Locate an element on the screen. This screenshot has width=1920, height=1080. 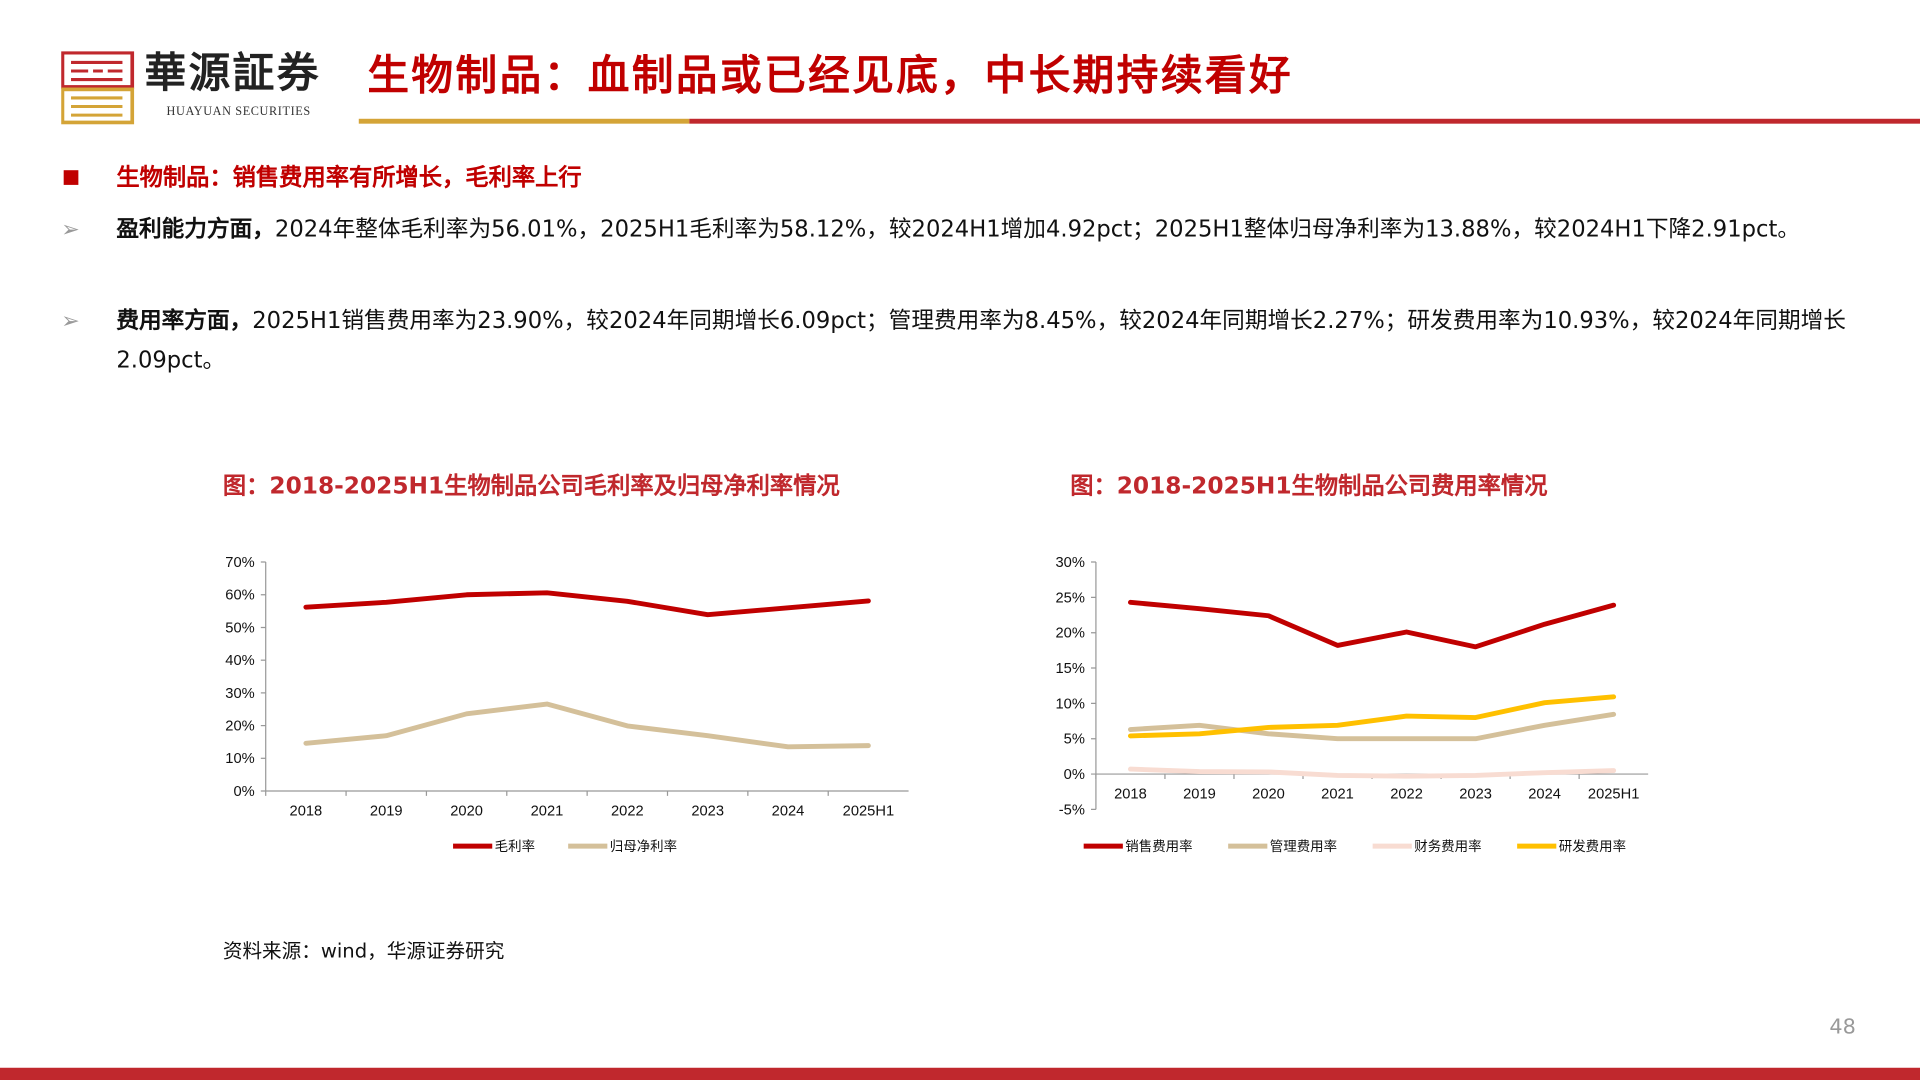
square-bullet-icon is located at coordinates (71, 177).